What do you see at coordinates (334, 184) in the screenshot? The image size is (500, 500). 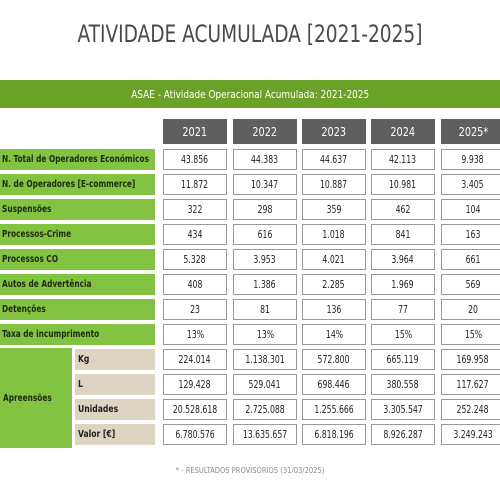 I see `table-cell: 10.887` at bounding box center [334, 184].